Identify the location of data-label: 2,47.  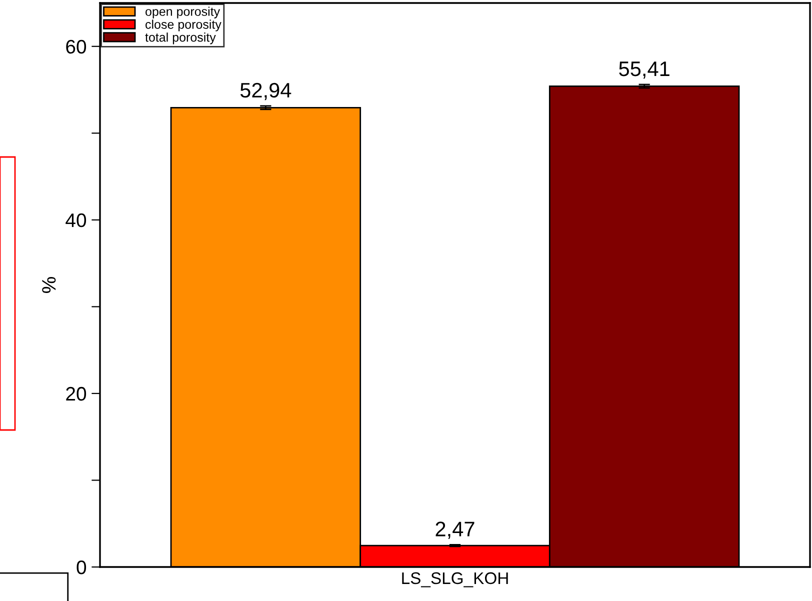
(455, 530).